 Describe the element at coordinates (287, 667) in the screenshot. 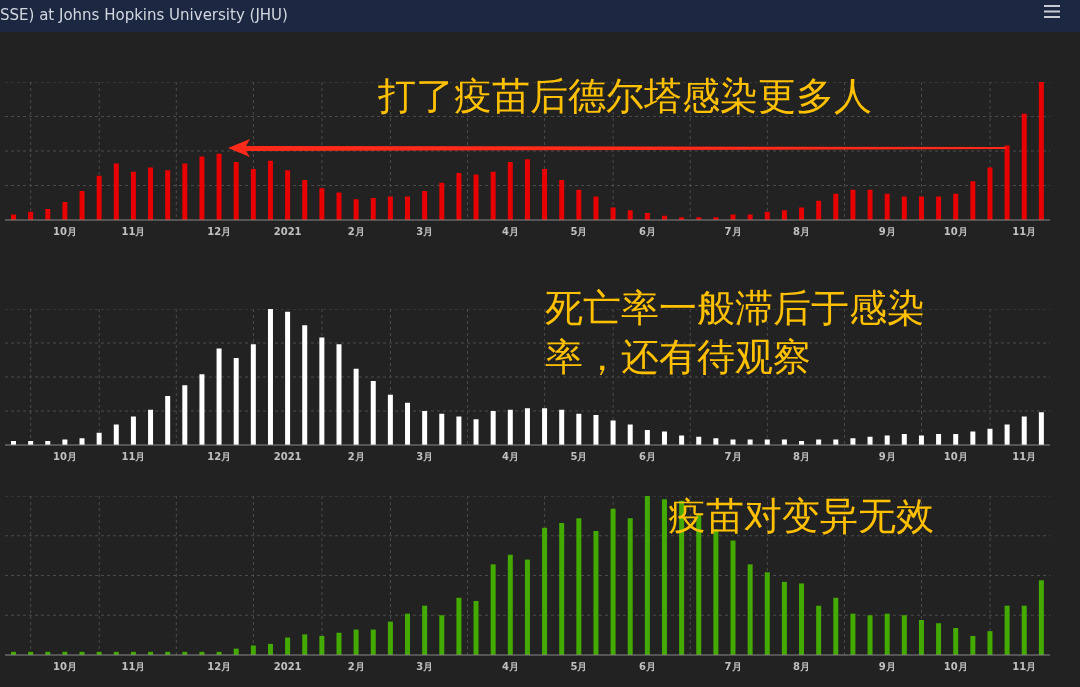

I see `x-tick-label: 2021` at that location.